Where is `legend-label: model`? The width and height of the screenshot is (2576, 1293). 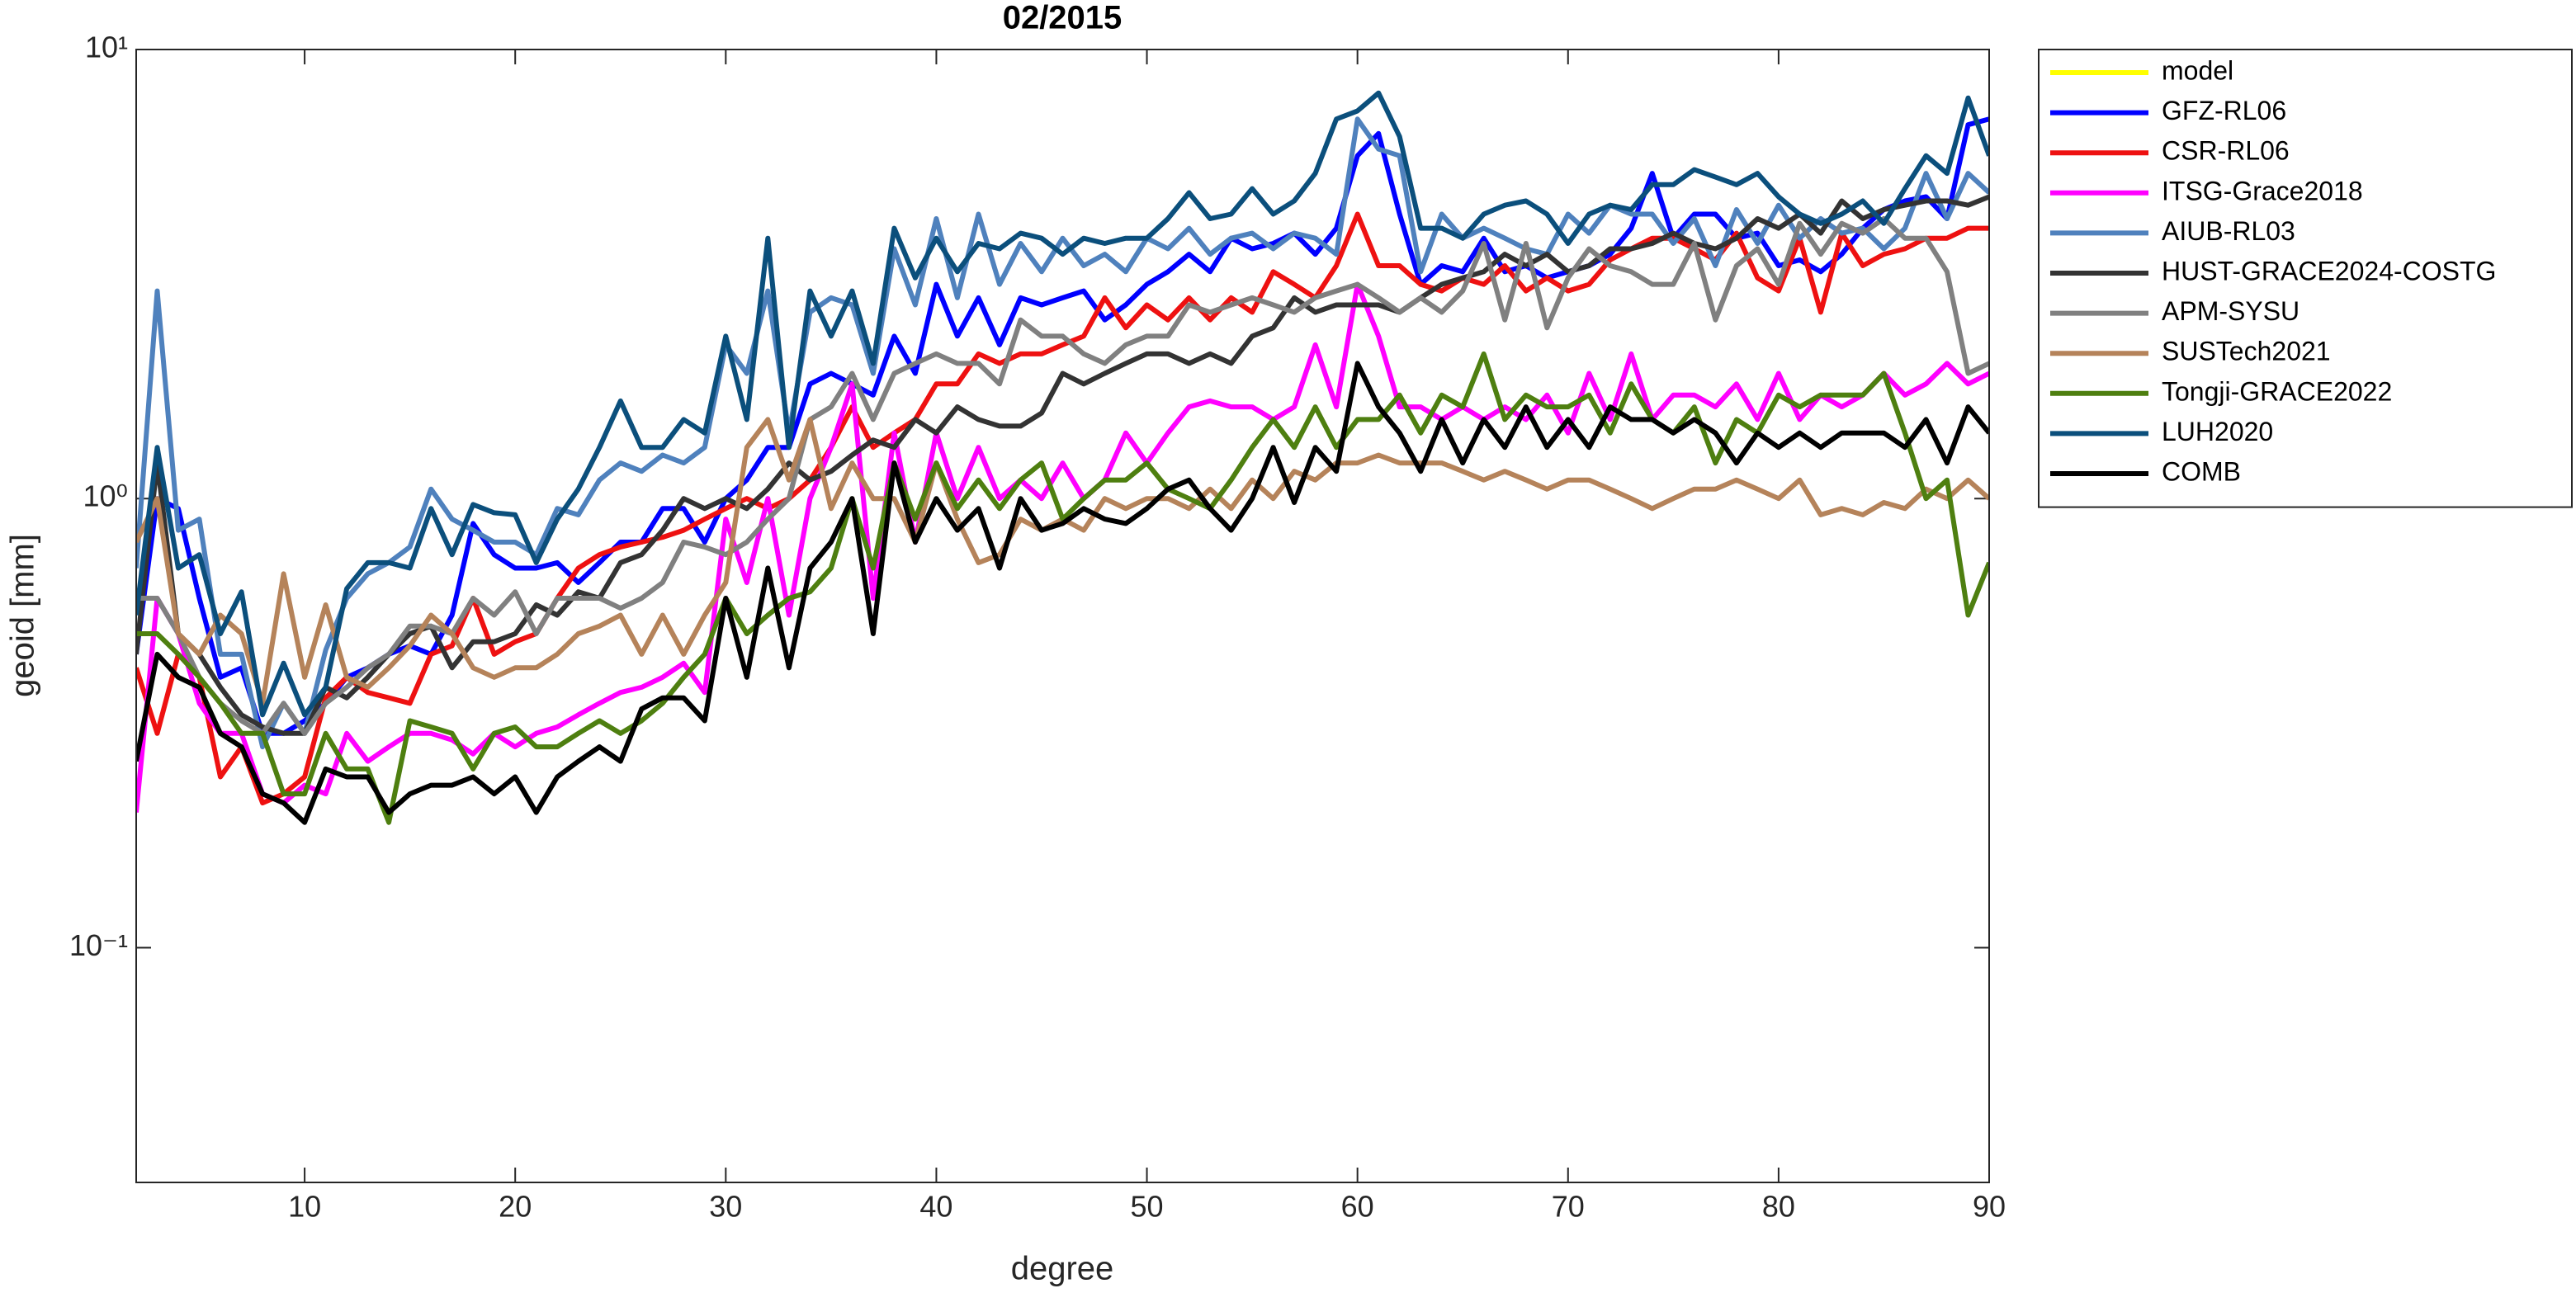
legend-label: model is located at coordinates (2197, 70).